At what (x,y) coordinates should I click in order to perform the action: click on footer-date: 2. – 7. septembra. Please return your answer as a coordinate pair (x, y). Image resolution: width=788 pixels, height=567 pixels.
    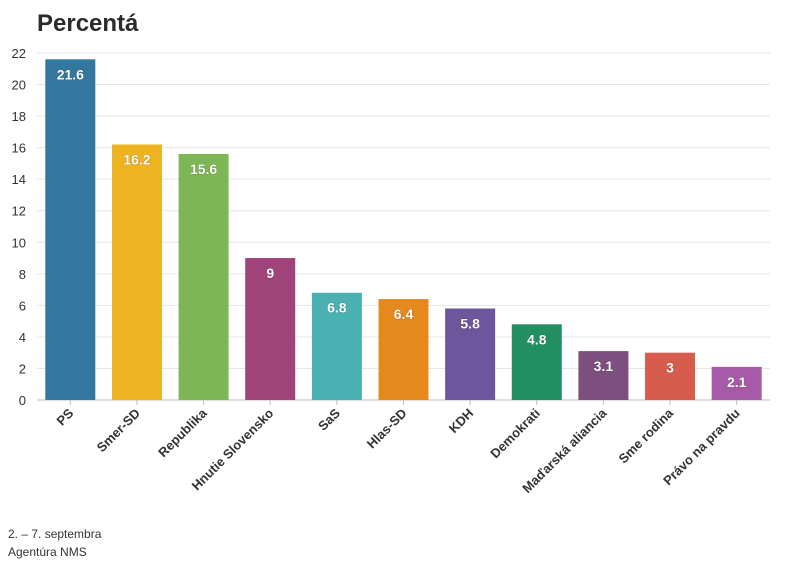
    Looking at the image, I should click on (55, 534).